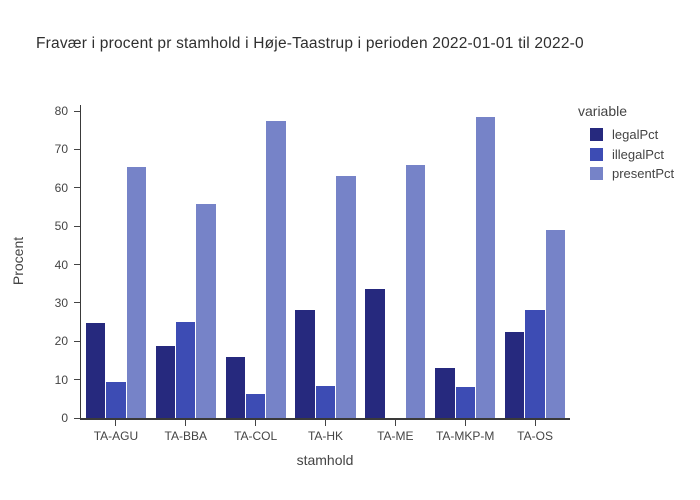 The width and height of the screenshot is (700, 500). What do you see at coordinates (185, 436) in the screenshot?
I see `x-tick-label: TA-BBA` at bounding box center [185, 436].